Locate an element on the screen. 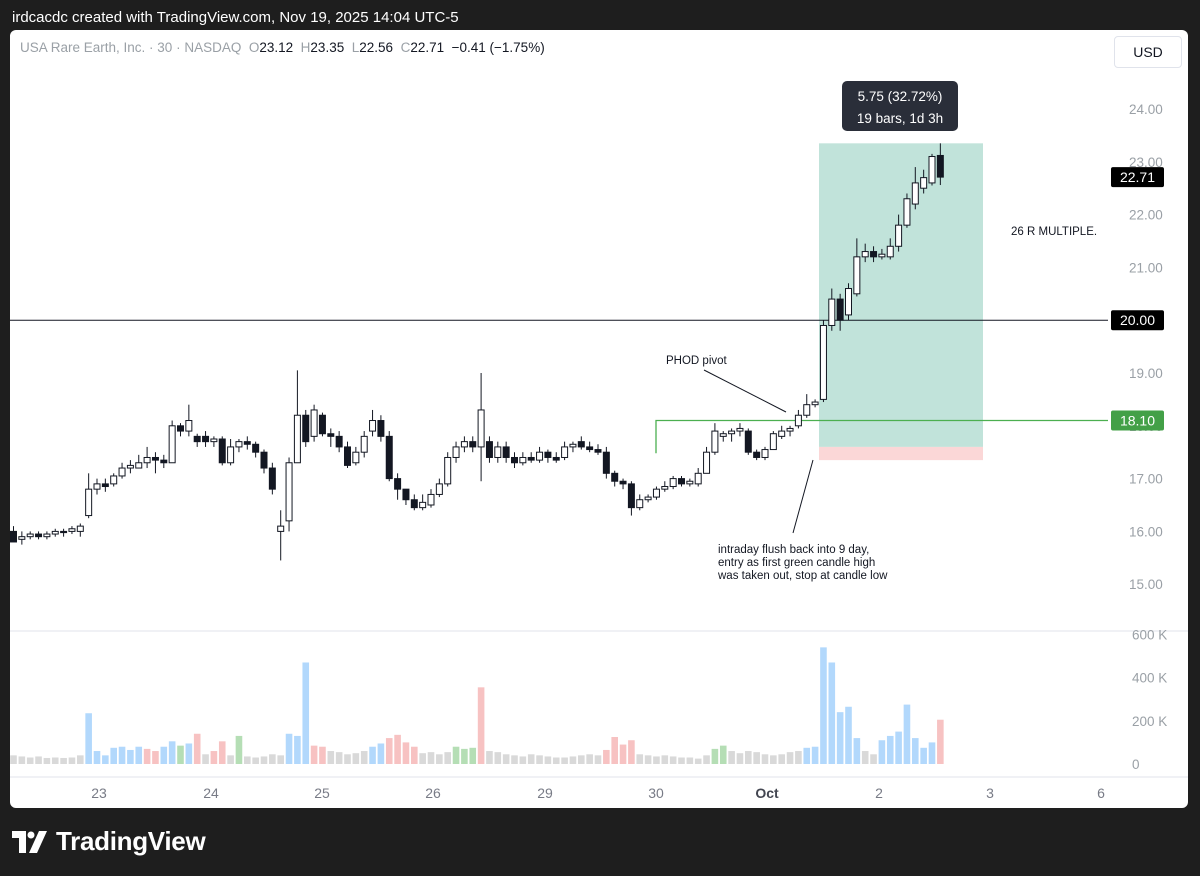 The width and height of the screenshot is (1200, 876). time-tick-label: 30 is located at coordinates (656, 793).